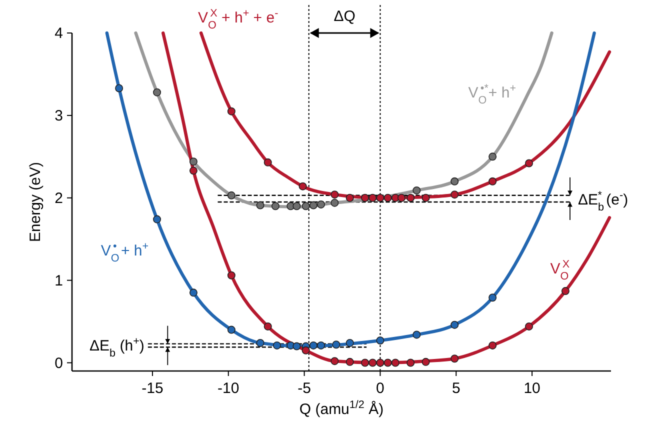  I want to click on text: ΔQ, so click(345, 16).